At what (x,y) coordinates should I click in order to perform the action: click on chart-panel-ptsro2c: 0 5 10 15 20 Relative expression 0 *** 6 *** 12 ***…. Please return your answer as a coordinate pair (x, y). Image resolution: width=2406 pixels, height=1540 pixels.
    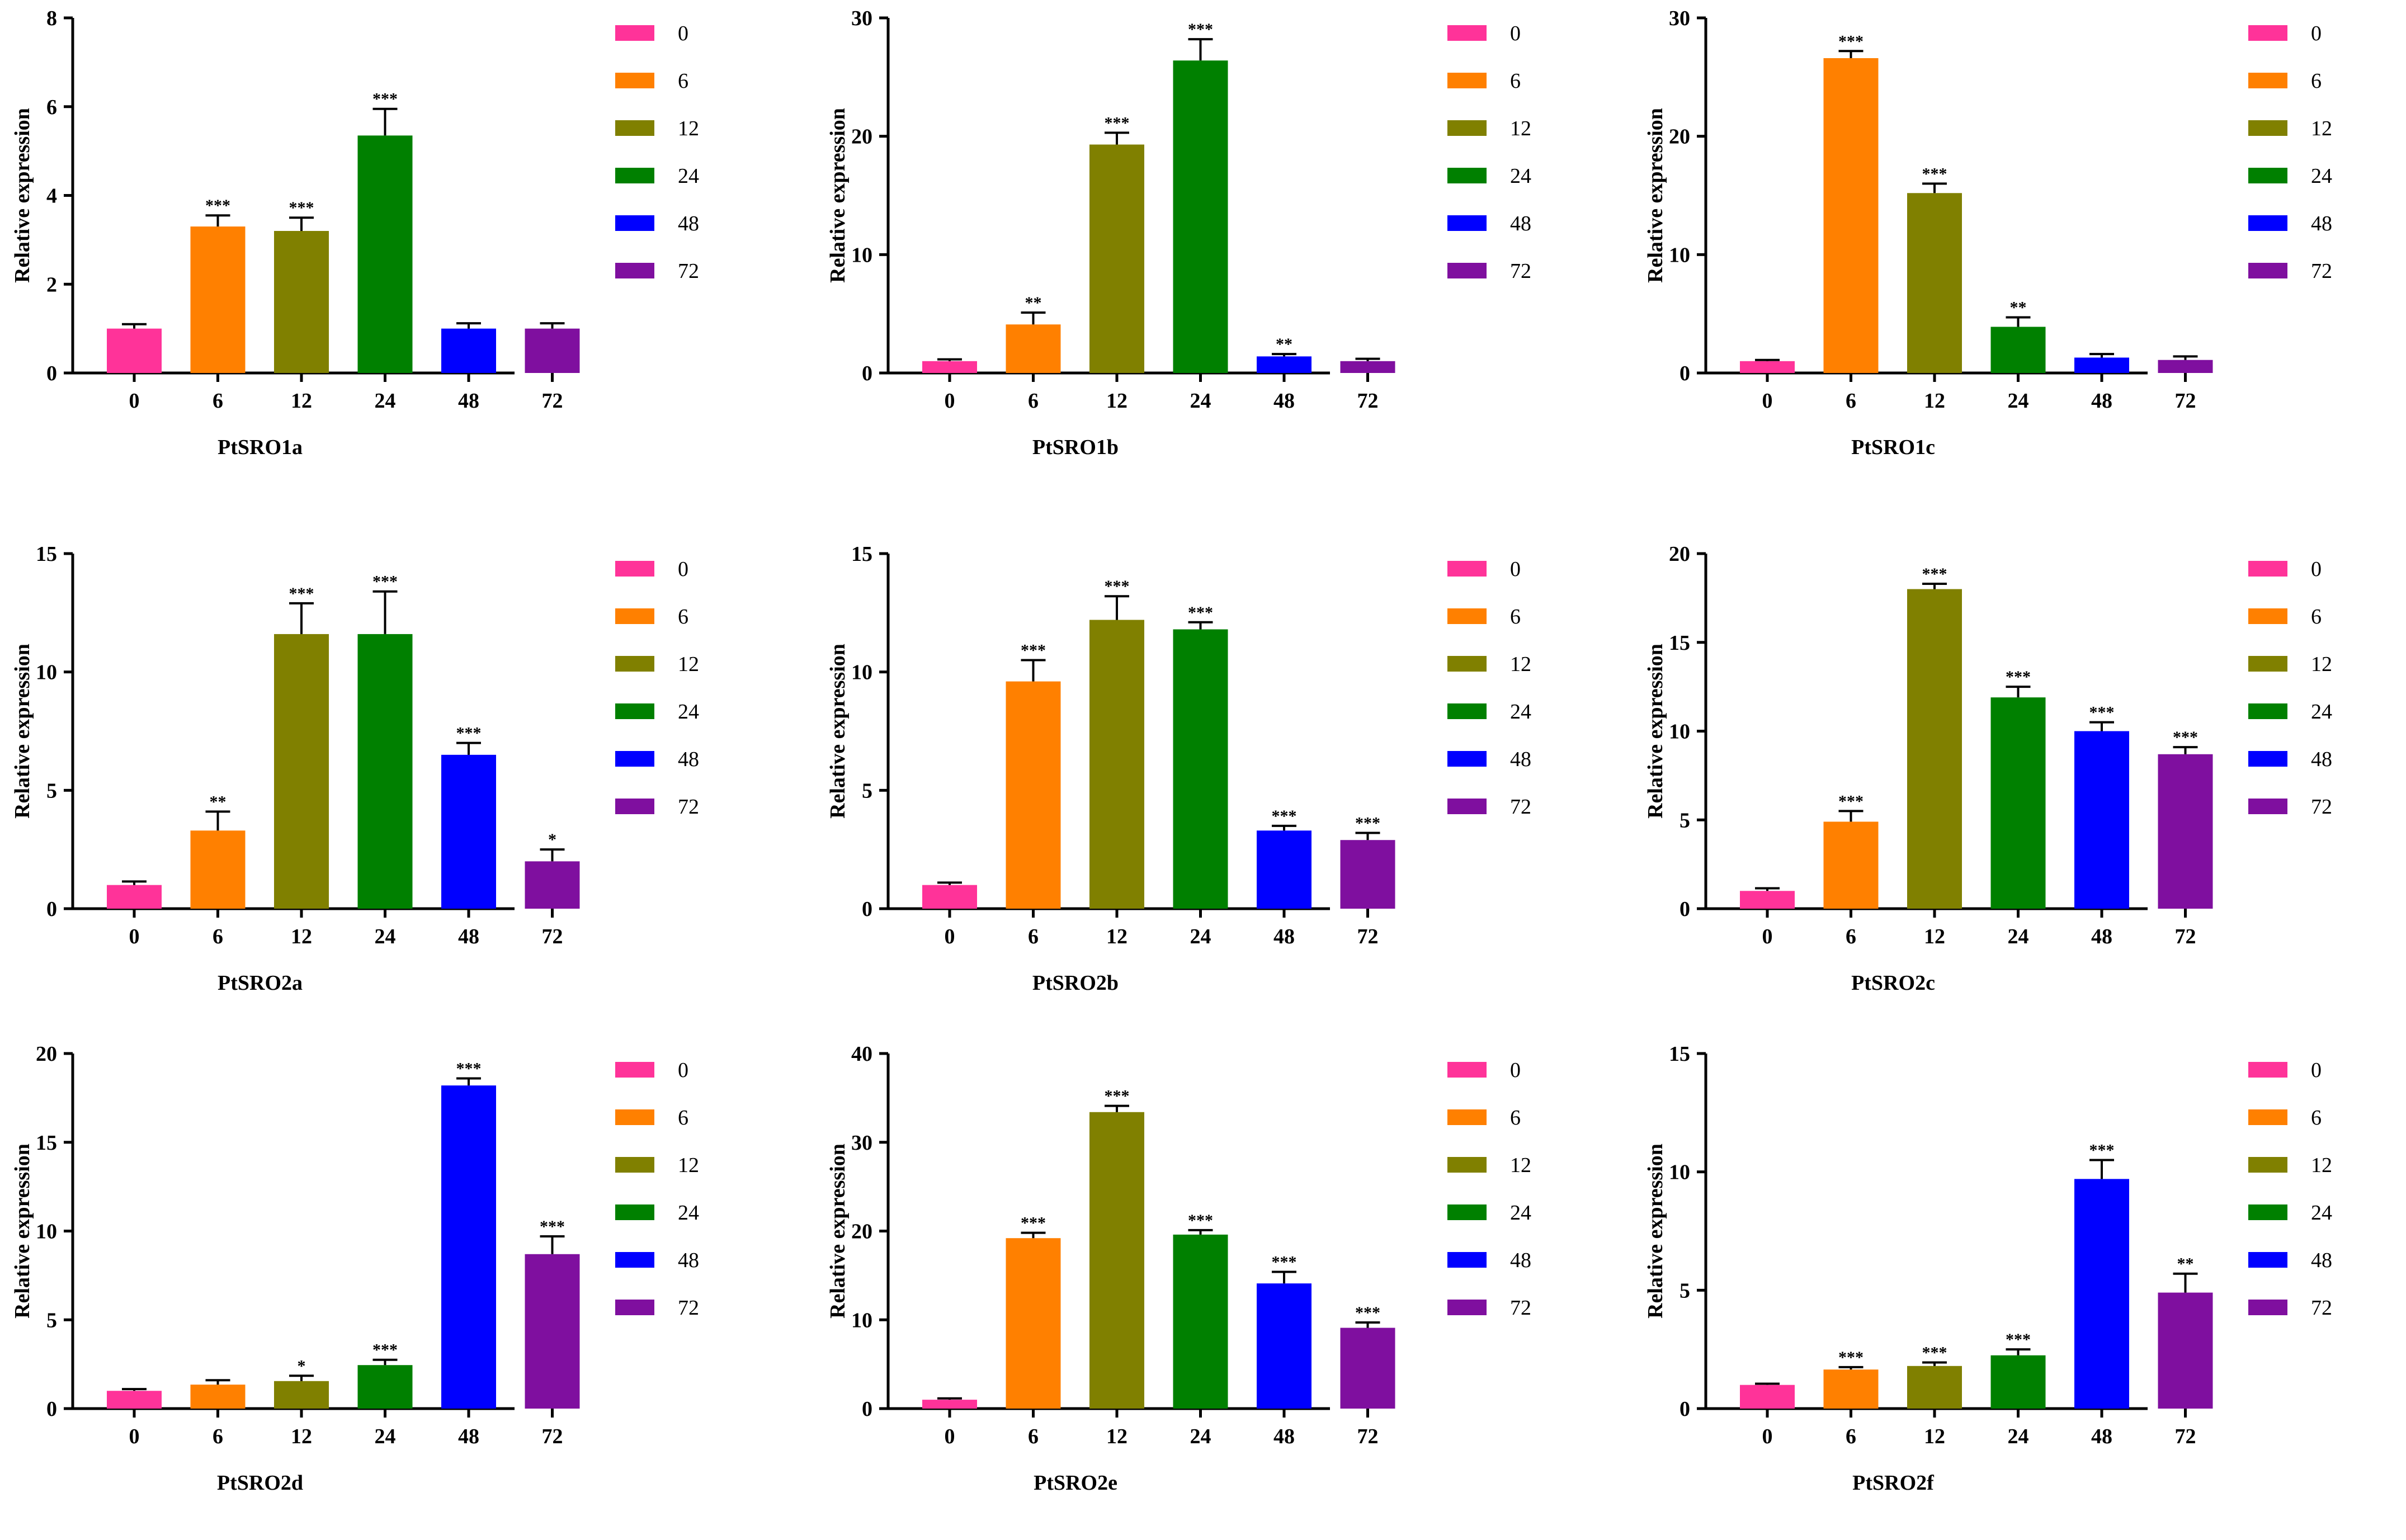
    Looking at the image, I should click on (2019, 787).